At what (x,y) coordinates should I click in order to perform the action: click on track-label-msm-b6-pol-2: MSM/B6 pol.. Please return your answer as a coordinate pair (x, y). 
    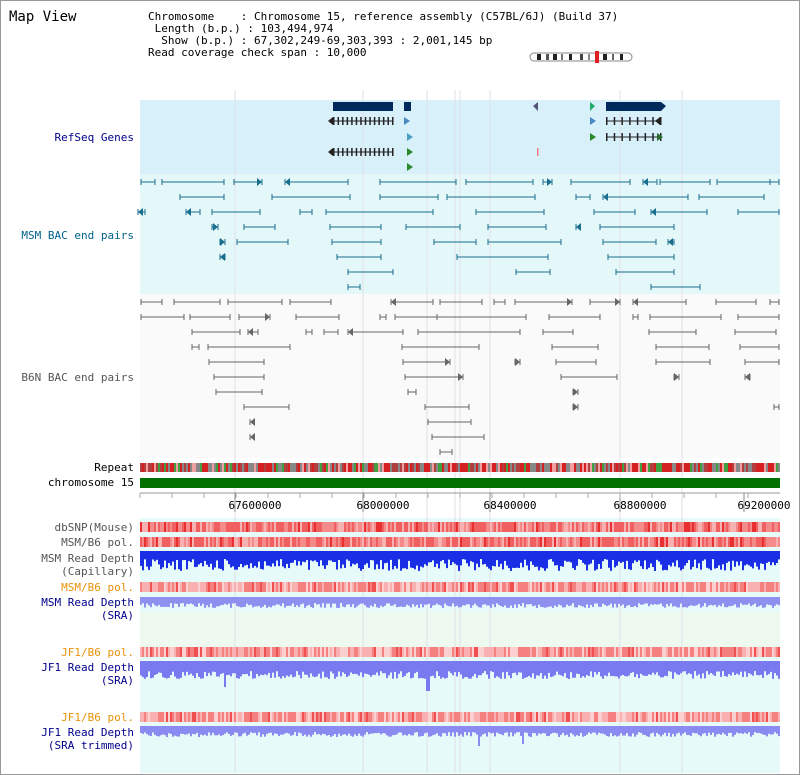
    Looking at the image, I should click on (97, 587).